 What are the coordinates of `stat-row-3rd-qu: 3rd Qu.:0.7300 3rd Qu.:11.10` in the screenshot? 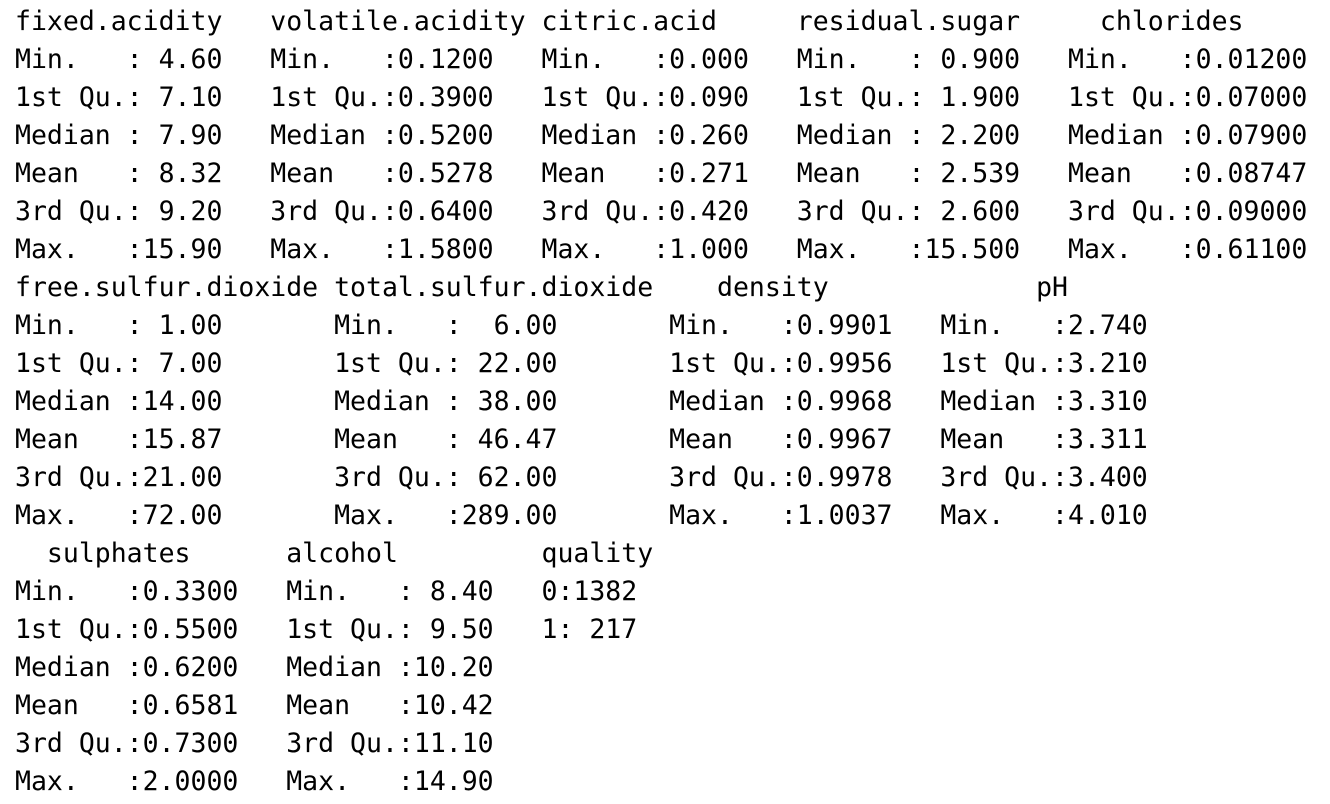 It's located at (254, 743).